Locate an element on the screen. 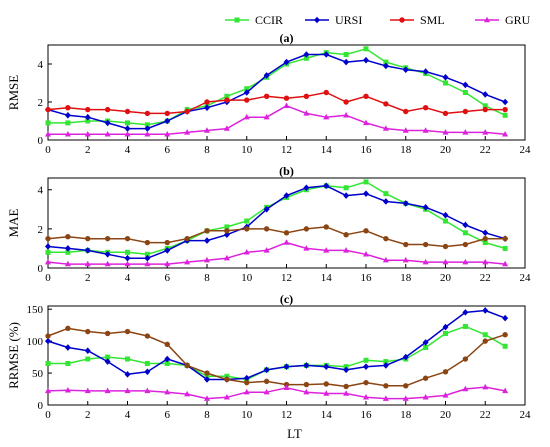 The image size is (550, 447). panel-title: (c) is located at coordinates (286, 299).